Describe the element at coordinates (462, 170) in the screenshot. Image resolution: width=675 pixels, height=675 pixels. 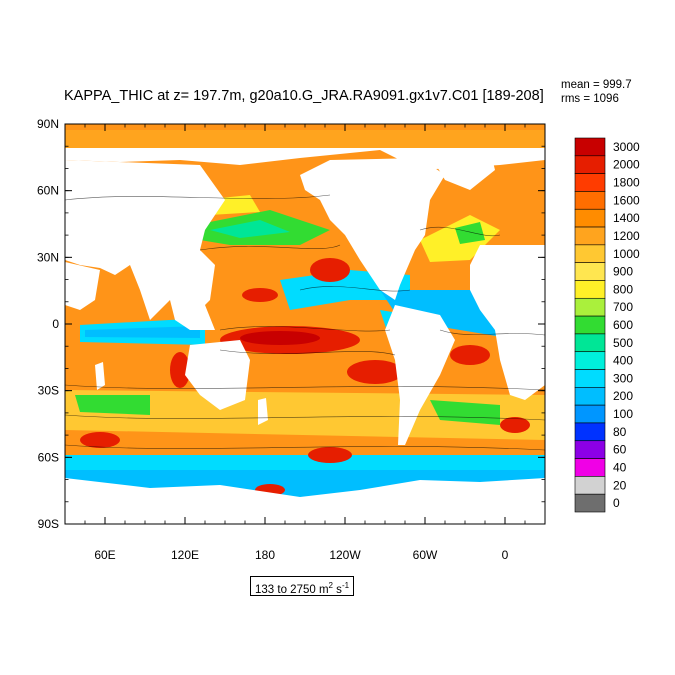
I see `land-greenland` at that location.